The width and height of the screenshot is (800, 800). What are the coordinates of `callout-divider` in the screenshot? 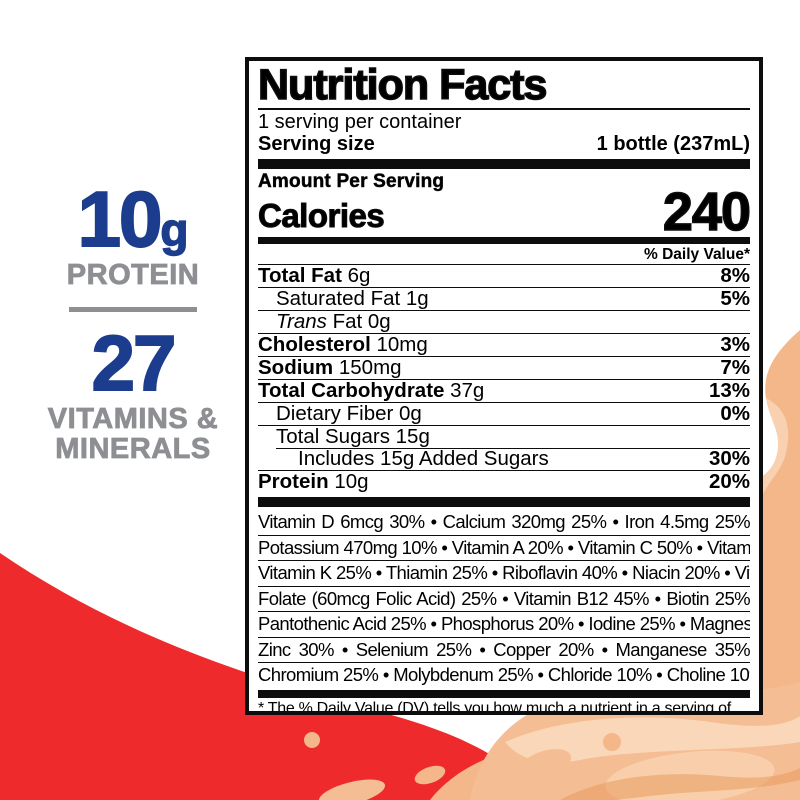 It's located at (133, 309).